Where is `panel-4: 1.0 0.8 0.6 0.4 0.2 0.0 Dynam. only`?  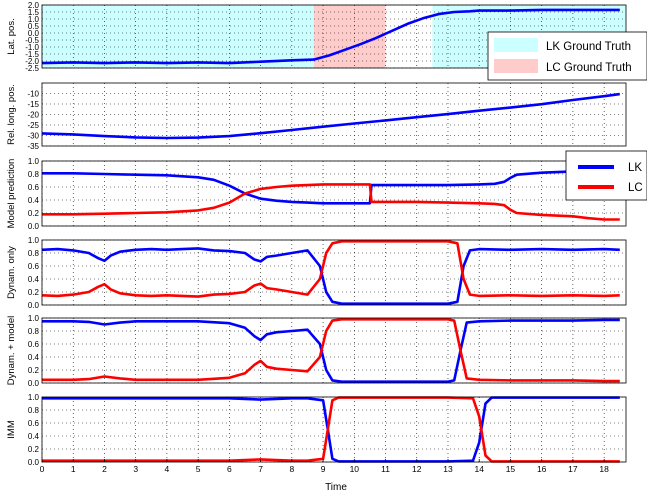
panel-4: 1.0 0.8 0.6 0.4 0.2 0.0 Dynam. only is located at coordinates (316, 273).